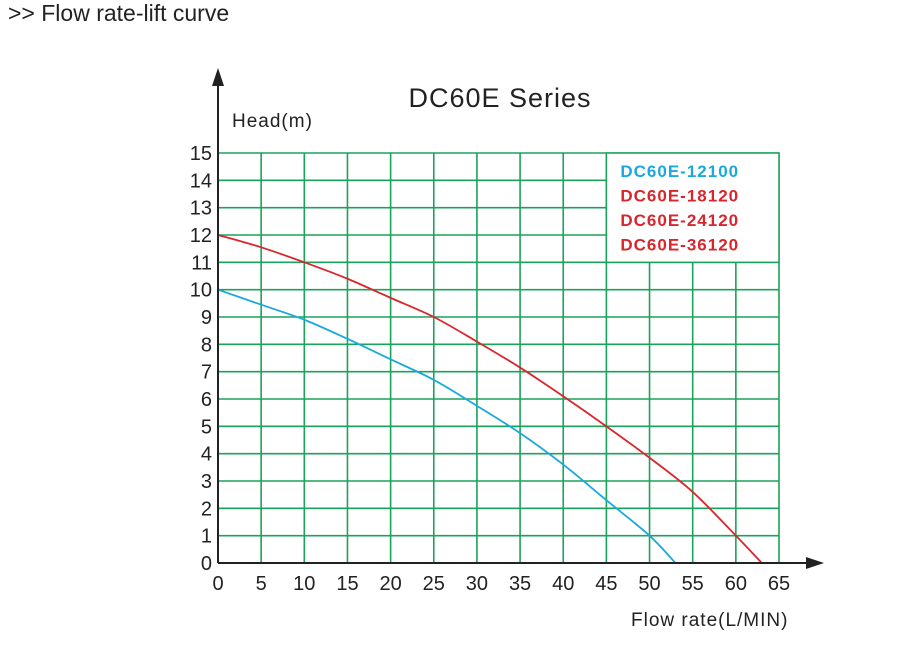  What do you see at coordinates (499, 98) in the screenshot?
I see `chart-title: DC60E Series` at bounding box center [499, 98].